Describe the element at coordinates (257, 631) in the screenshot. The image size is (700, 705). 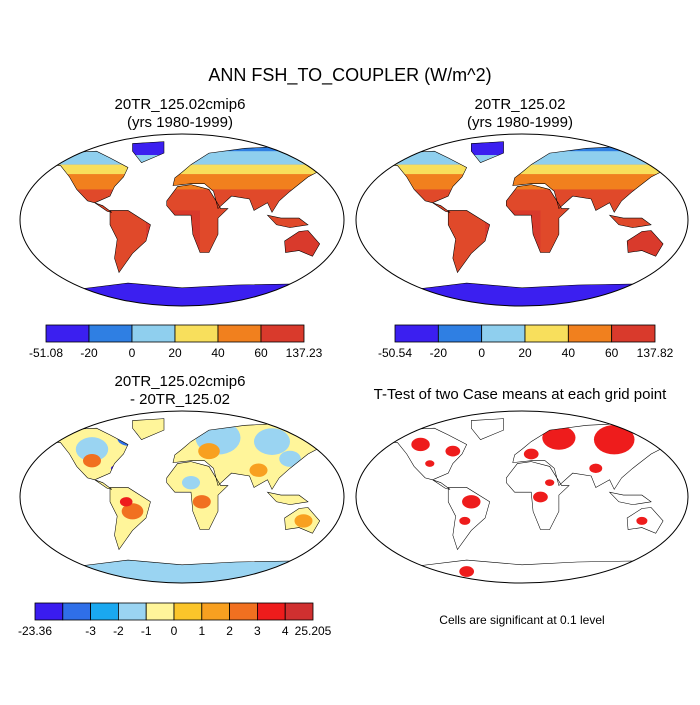
I see `colorbar-label: 3` at that location.